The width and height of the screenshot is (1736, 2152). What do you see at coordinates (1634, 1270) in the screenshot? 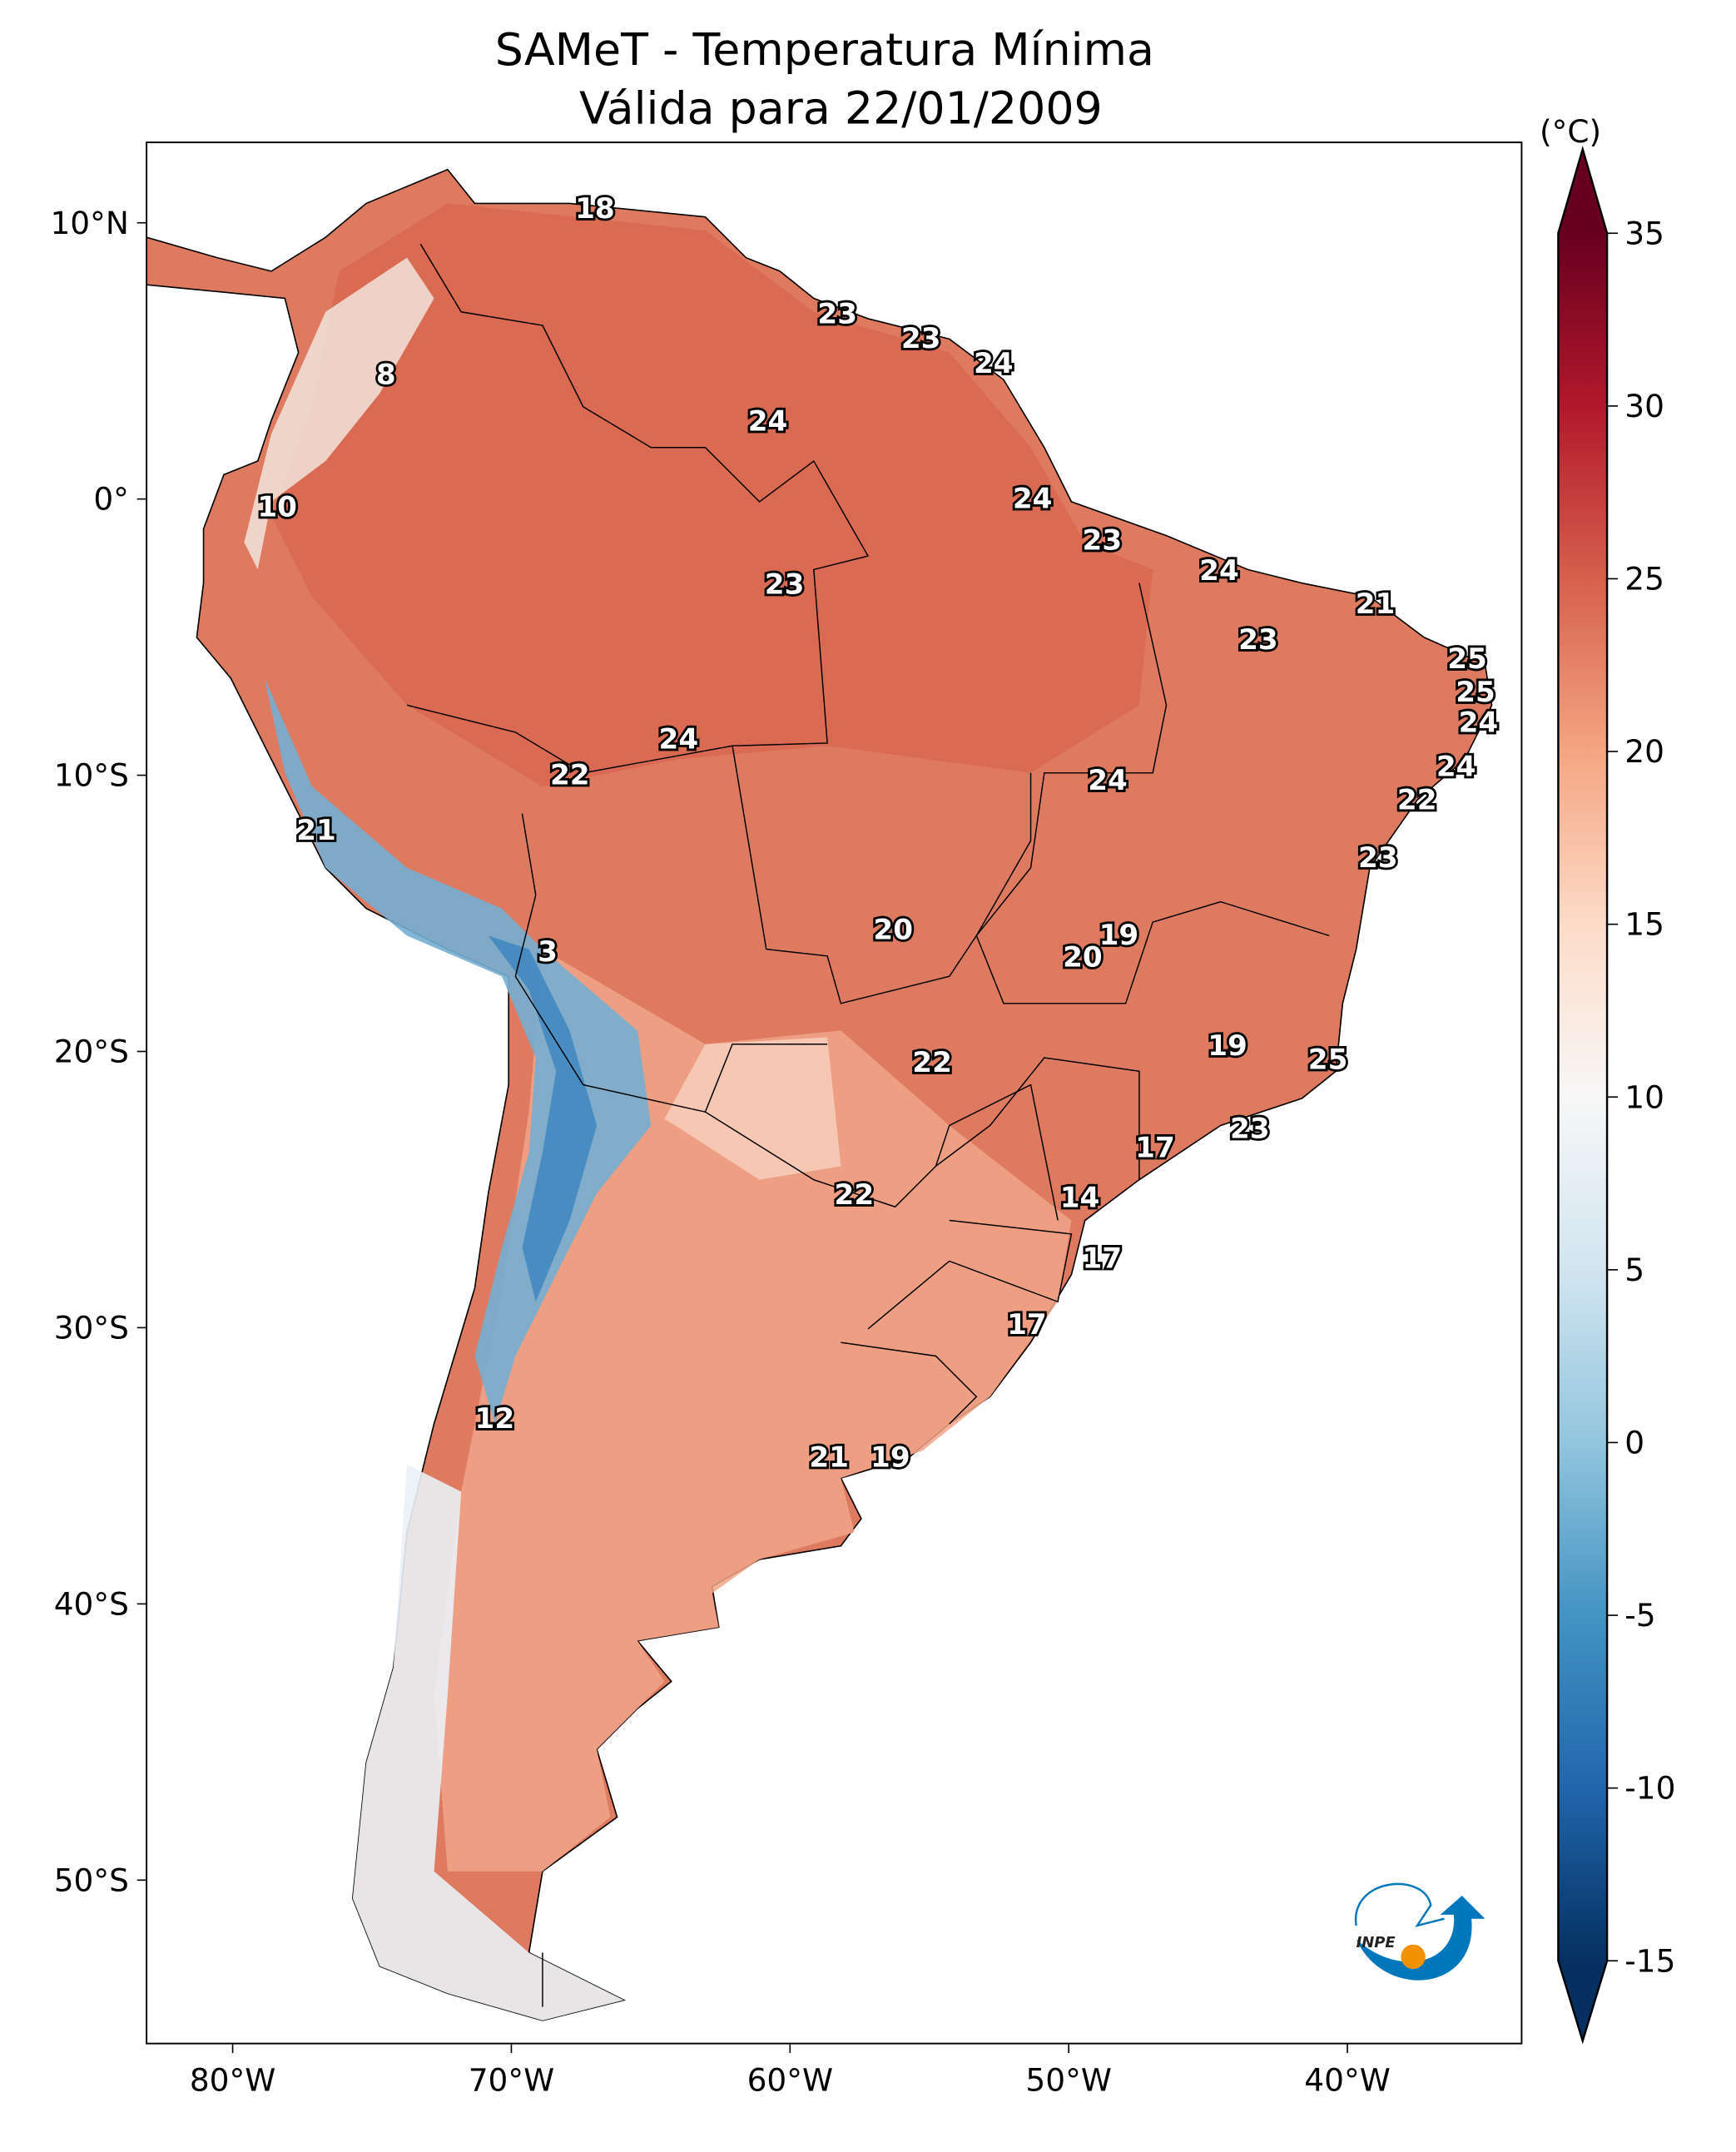
I see `colorbar-tick-label: 5` at bounding box center [1634, 1270].